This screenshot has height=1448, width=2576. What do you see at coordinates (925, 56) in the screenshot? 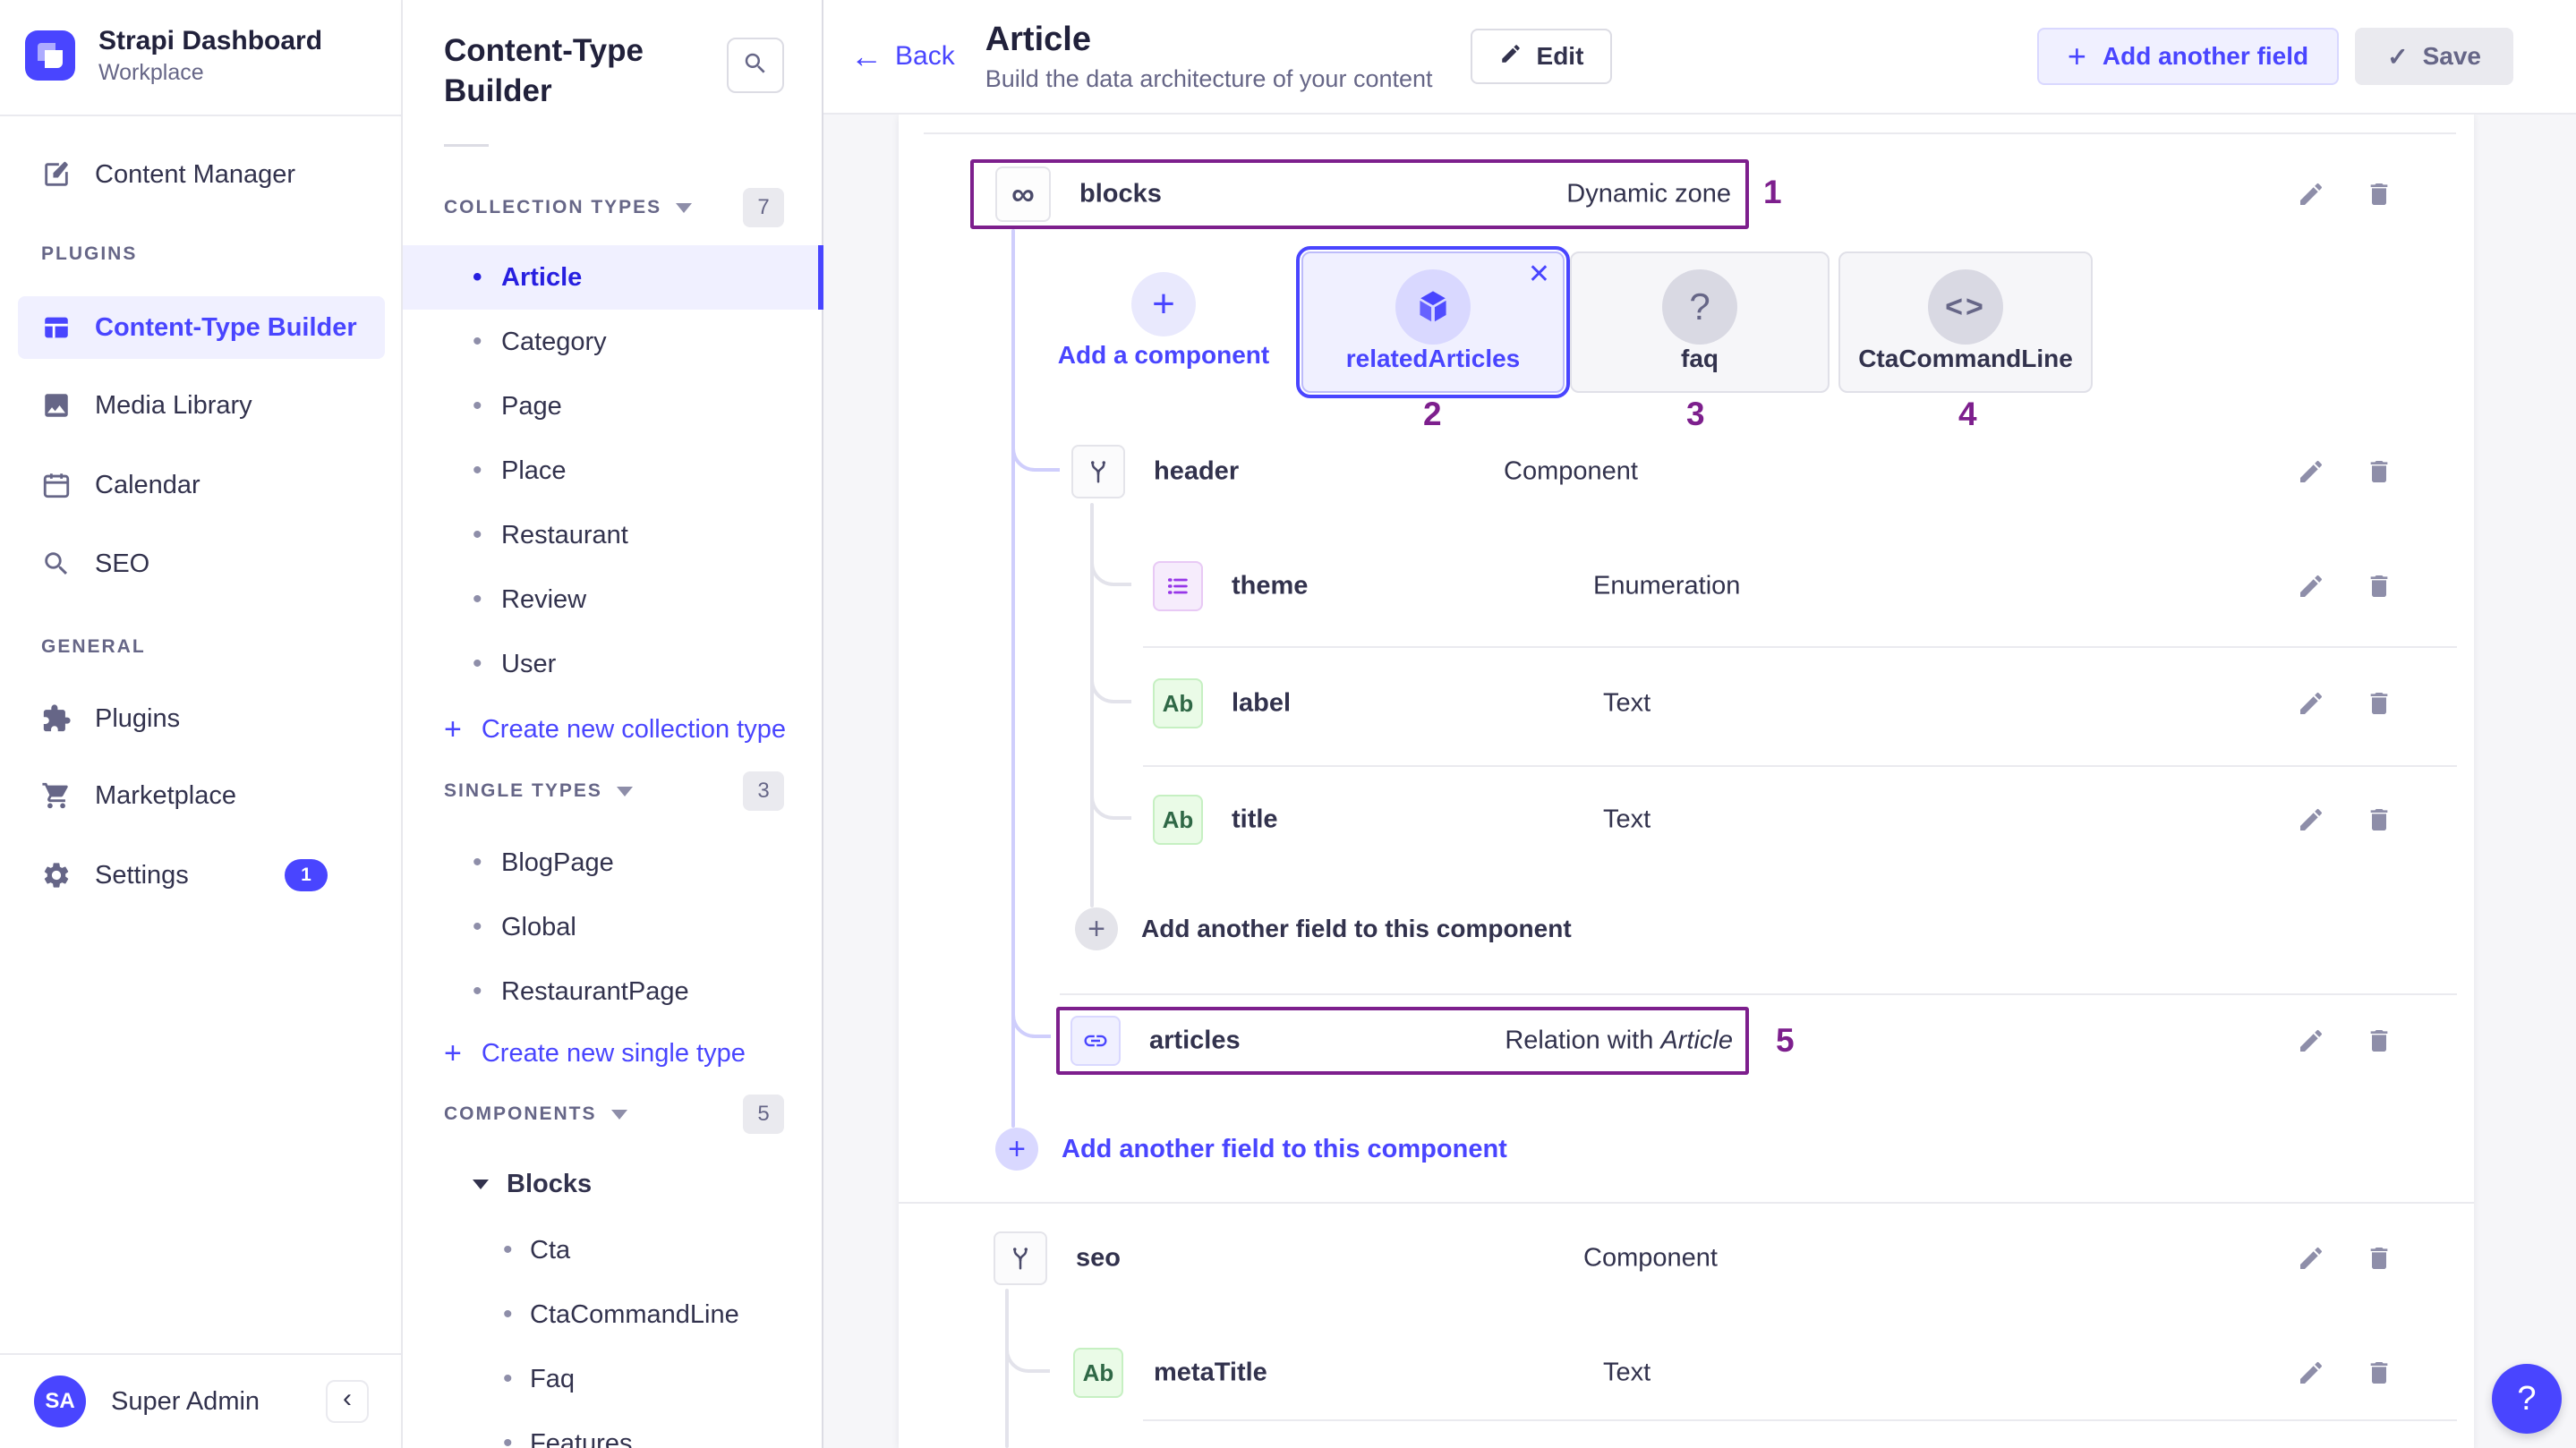
I see `back-label: Back` at bounding box center [925, 56].